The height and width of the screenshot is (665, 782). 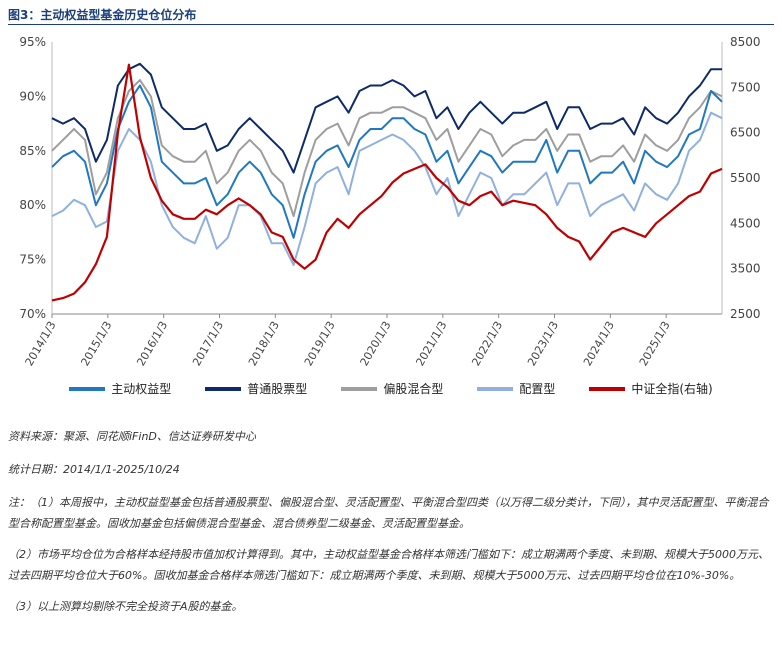 What do you see at coordinates (102, 15) in the screenshot?
I see `chart-title: 图3：主动权益型基金历史仓位分布` at bounding box center [102, 15].